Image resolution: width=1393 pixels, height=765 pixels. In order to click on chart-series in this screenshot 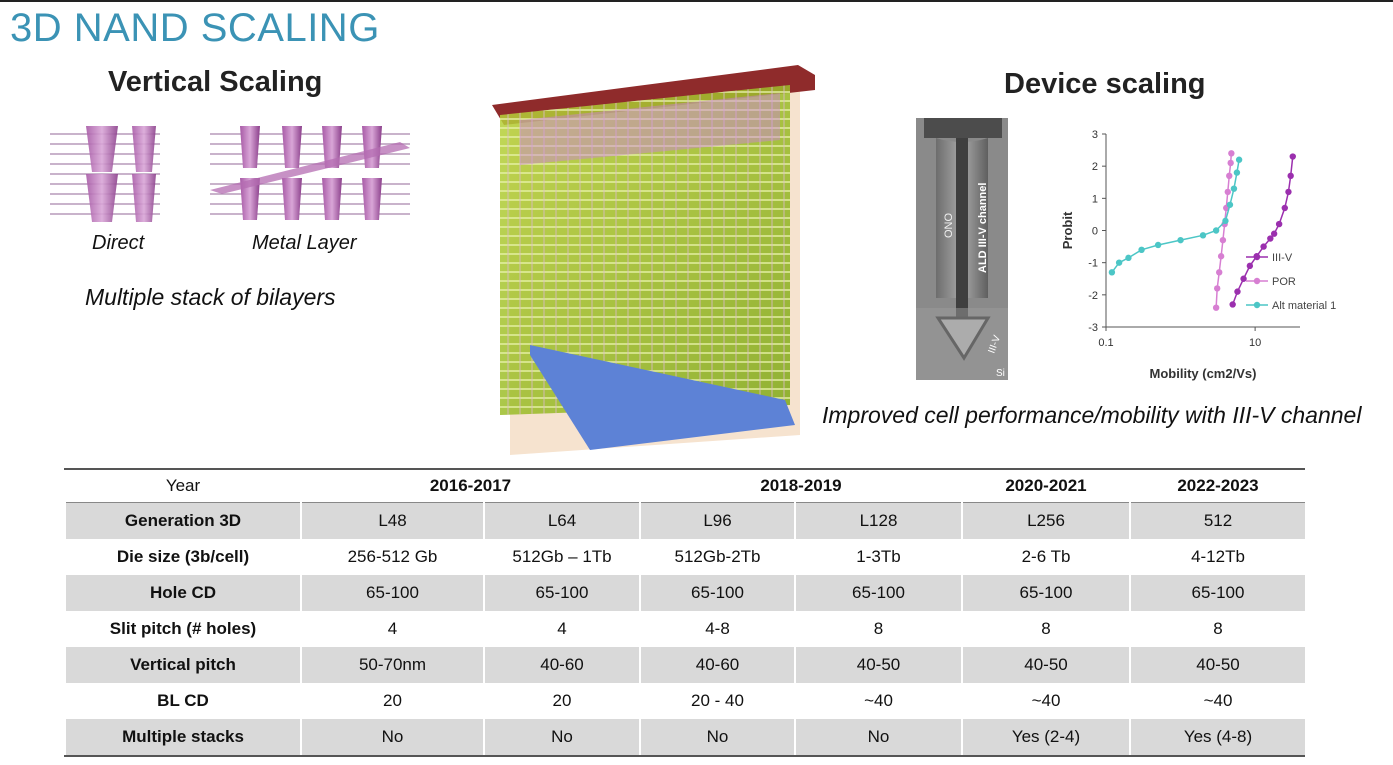, I will do `click(1202, 230)`.